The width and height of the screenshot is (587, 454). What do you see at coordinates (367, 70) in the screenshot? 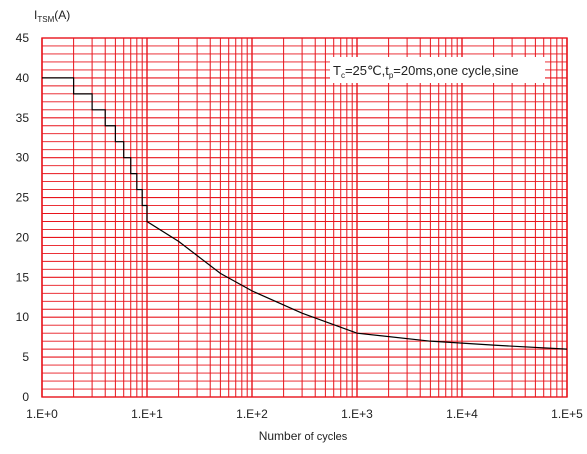
I see `annotation-mid: =25℃,t` at bounding box center [367, 70].